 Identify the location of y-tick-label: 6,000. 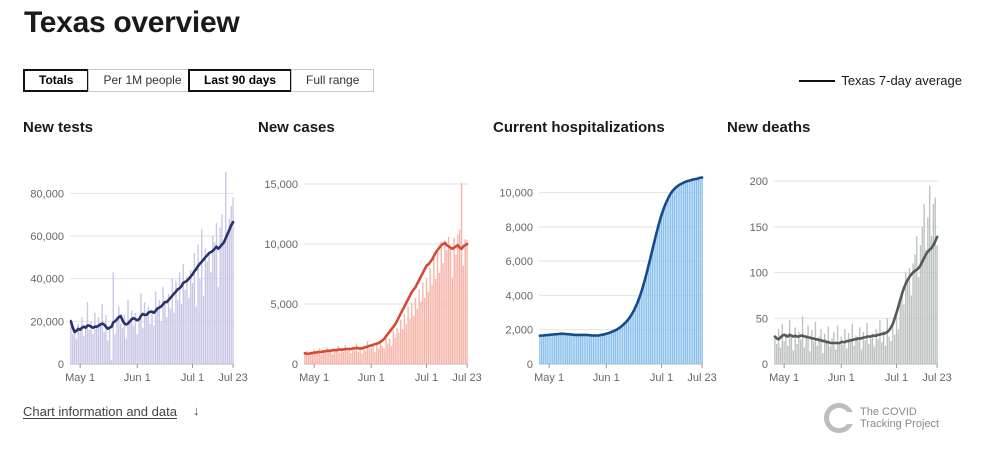
(519, 262).